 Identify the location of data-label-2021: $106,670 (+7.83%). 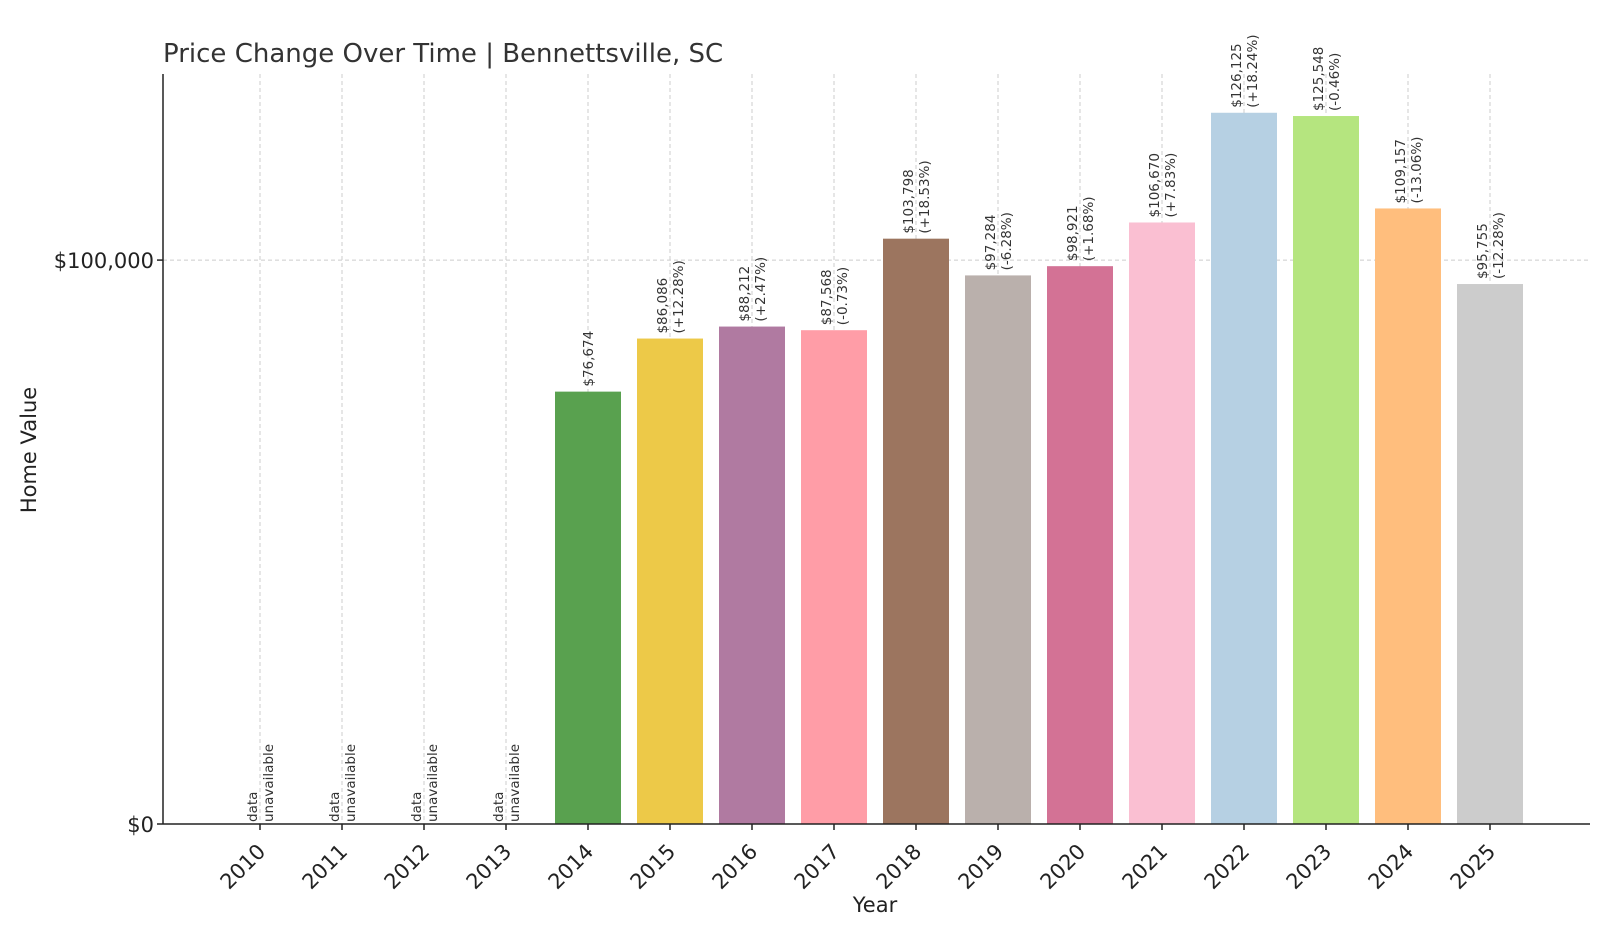
(1163, 185).